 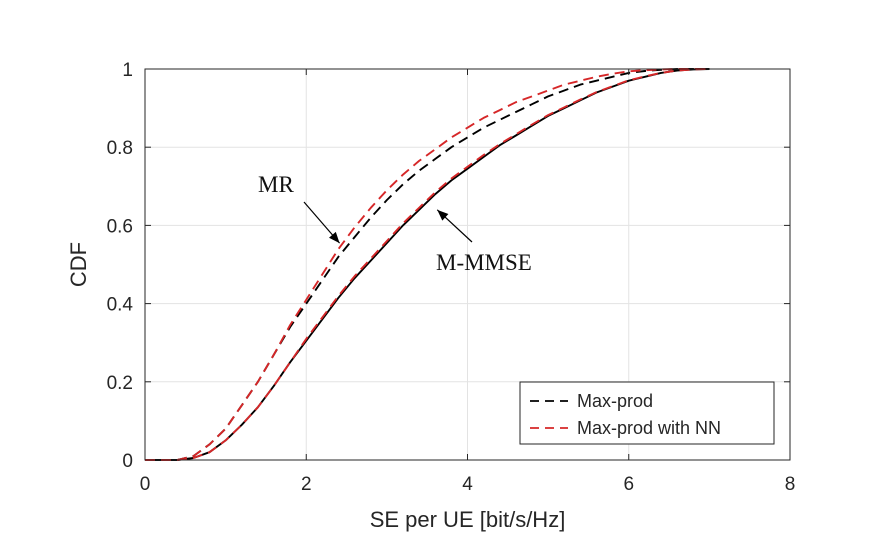 I want to click on x-tick-label: 2, so click(x=306, y=484).